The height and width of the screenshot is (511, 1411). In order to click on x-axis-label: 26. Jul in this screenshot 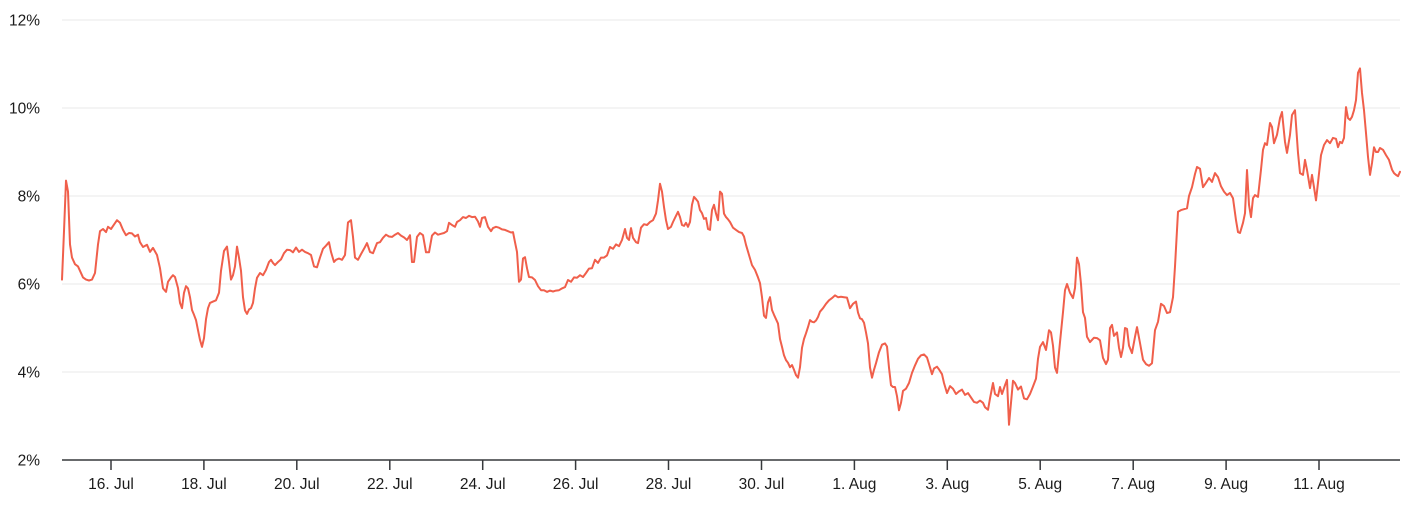, I will do `click(576, 484)`.